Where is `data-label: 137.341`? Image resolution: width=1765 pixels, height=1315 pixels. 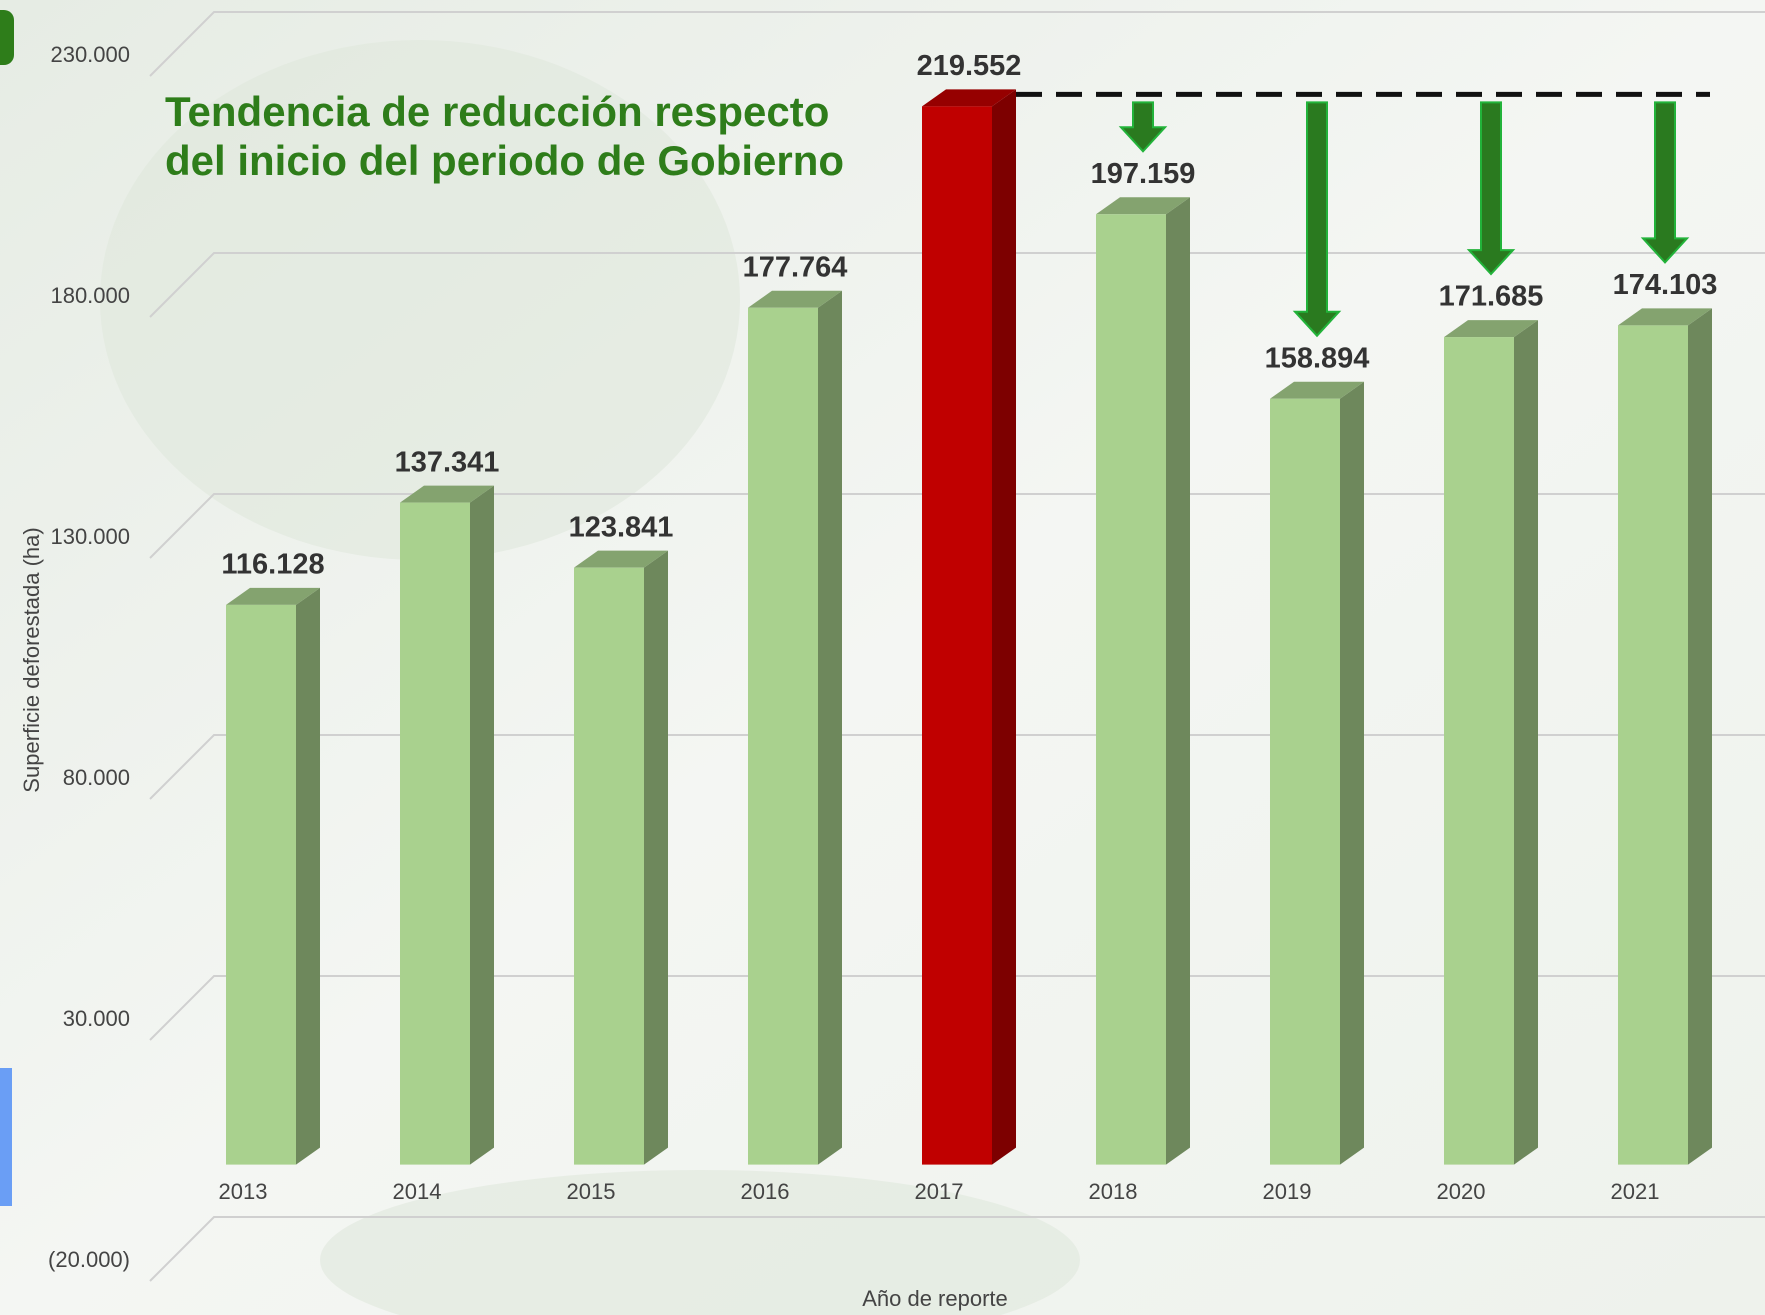
data-label: 137.341 is located at coordinates (447, 462).